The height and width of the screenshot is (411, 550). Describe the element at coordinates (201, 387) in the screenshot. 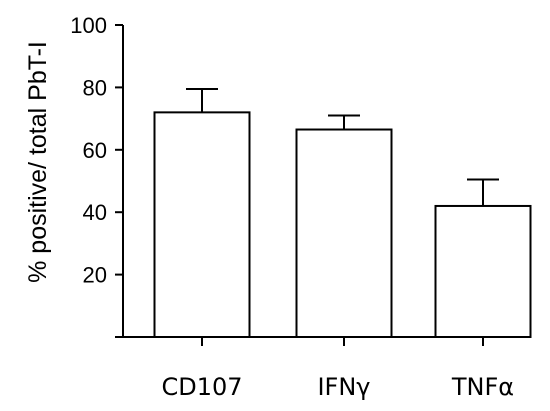

I see `x-tick-label-cd107: CD107` at that location.